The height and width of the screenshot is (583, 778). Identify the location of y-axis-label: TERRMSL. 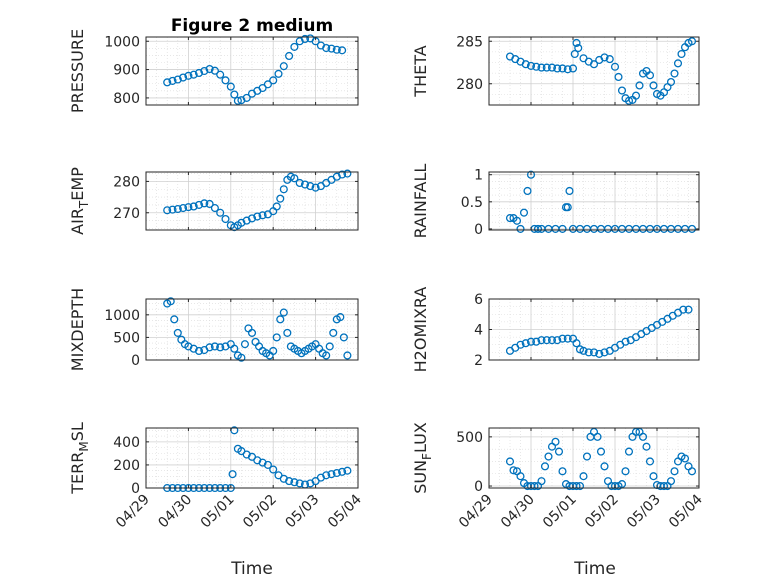
(79, 458).